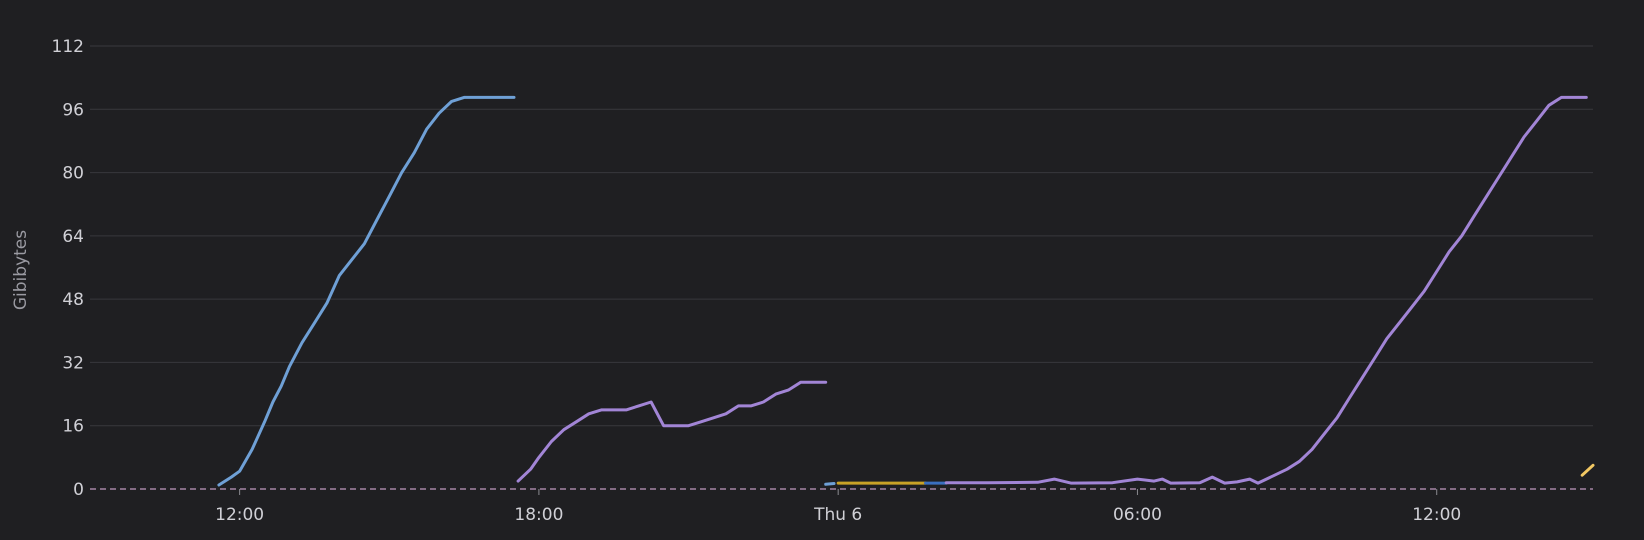  Describe the element at coordinates (73, 427) in the screenshot. I see `y-tick-label: 16` at that location.